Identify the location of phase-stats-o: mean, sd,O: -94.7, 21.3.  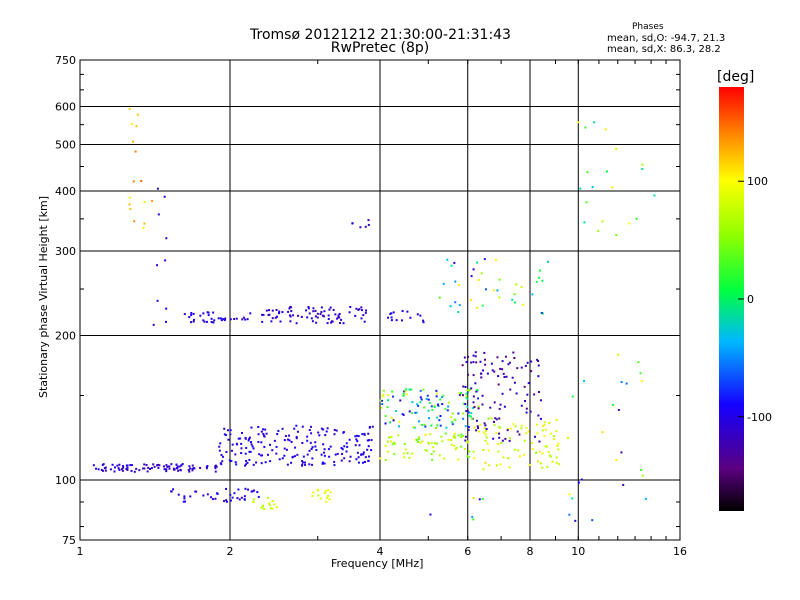
(666, 38).